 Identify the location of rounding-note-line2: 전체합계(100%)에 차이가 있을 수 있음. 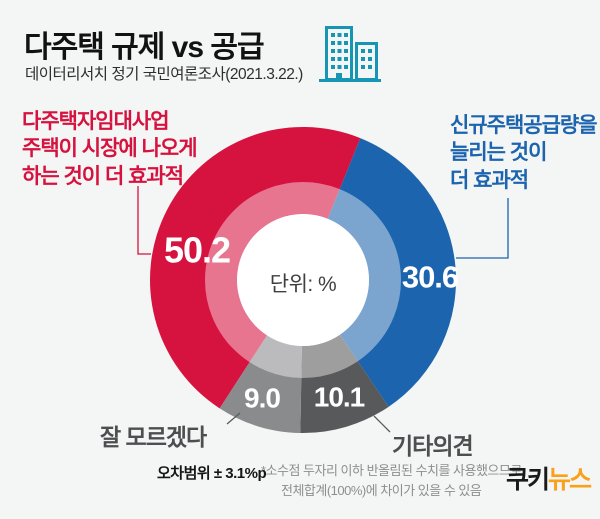
(381, 491).